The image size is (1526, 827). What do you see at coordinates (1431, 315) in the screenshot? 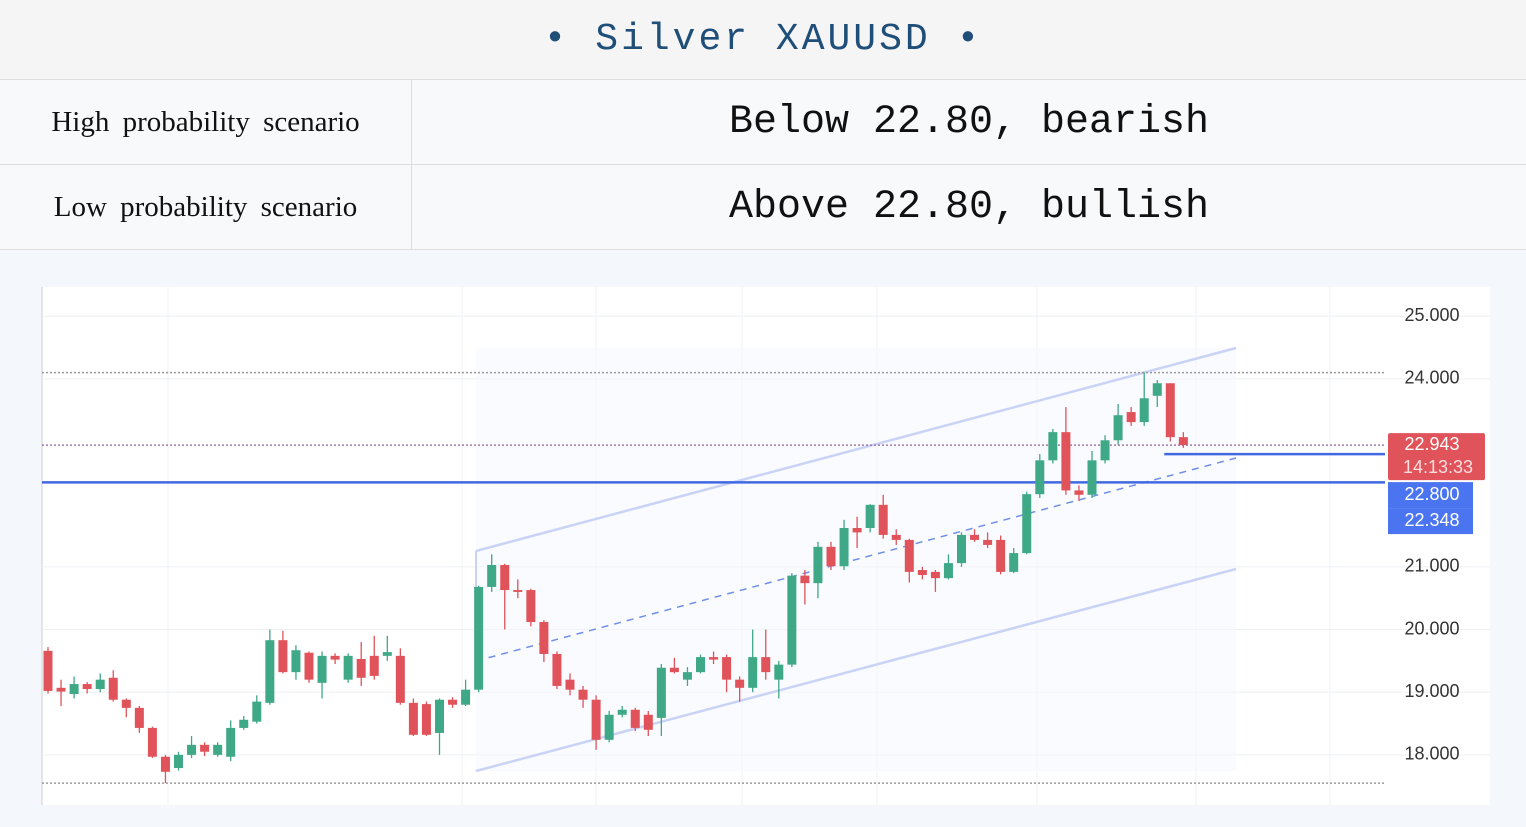
I see `y-tick-label: 25.000` at bounding box center [1431, 315].